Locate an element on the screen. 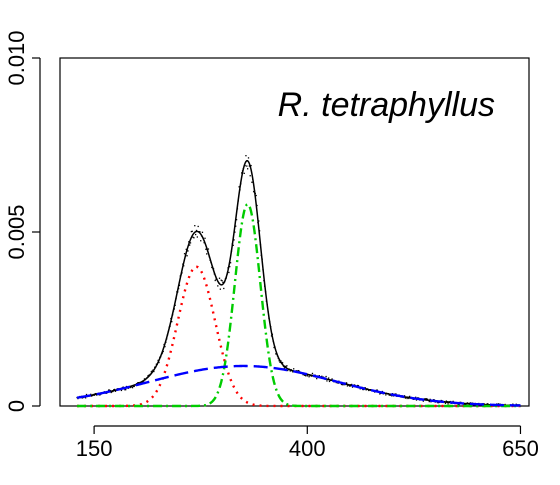 The image size is (560, 485). y-tick-label: 0.010 is located at coordinates (16, 57).